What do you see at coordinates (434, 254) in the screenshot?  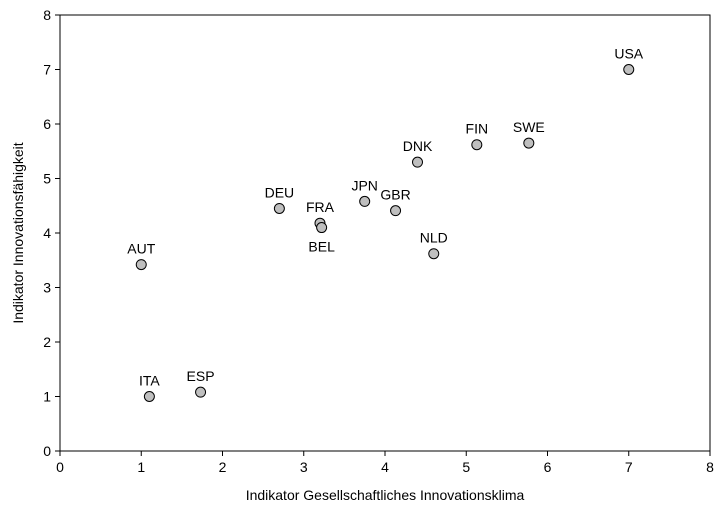 I see `data-point-nld` at bounding box center [434, 254].